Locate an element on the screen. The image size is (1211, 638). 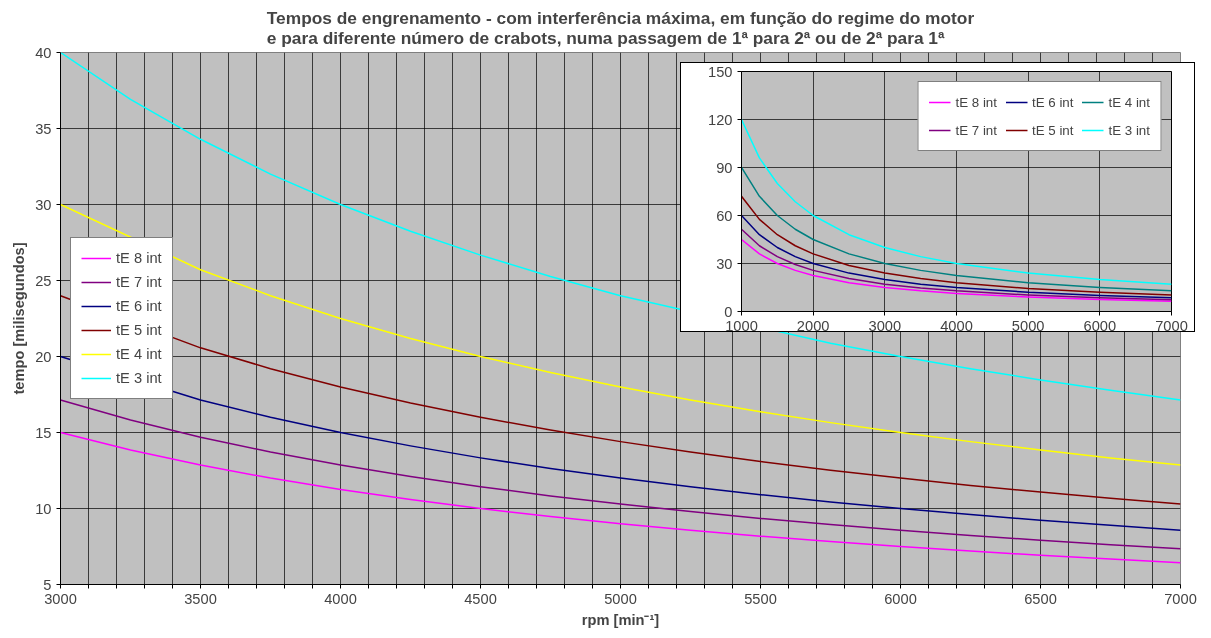
x-tick-label: 4500 is located at coordinates (480, 598).